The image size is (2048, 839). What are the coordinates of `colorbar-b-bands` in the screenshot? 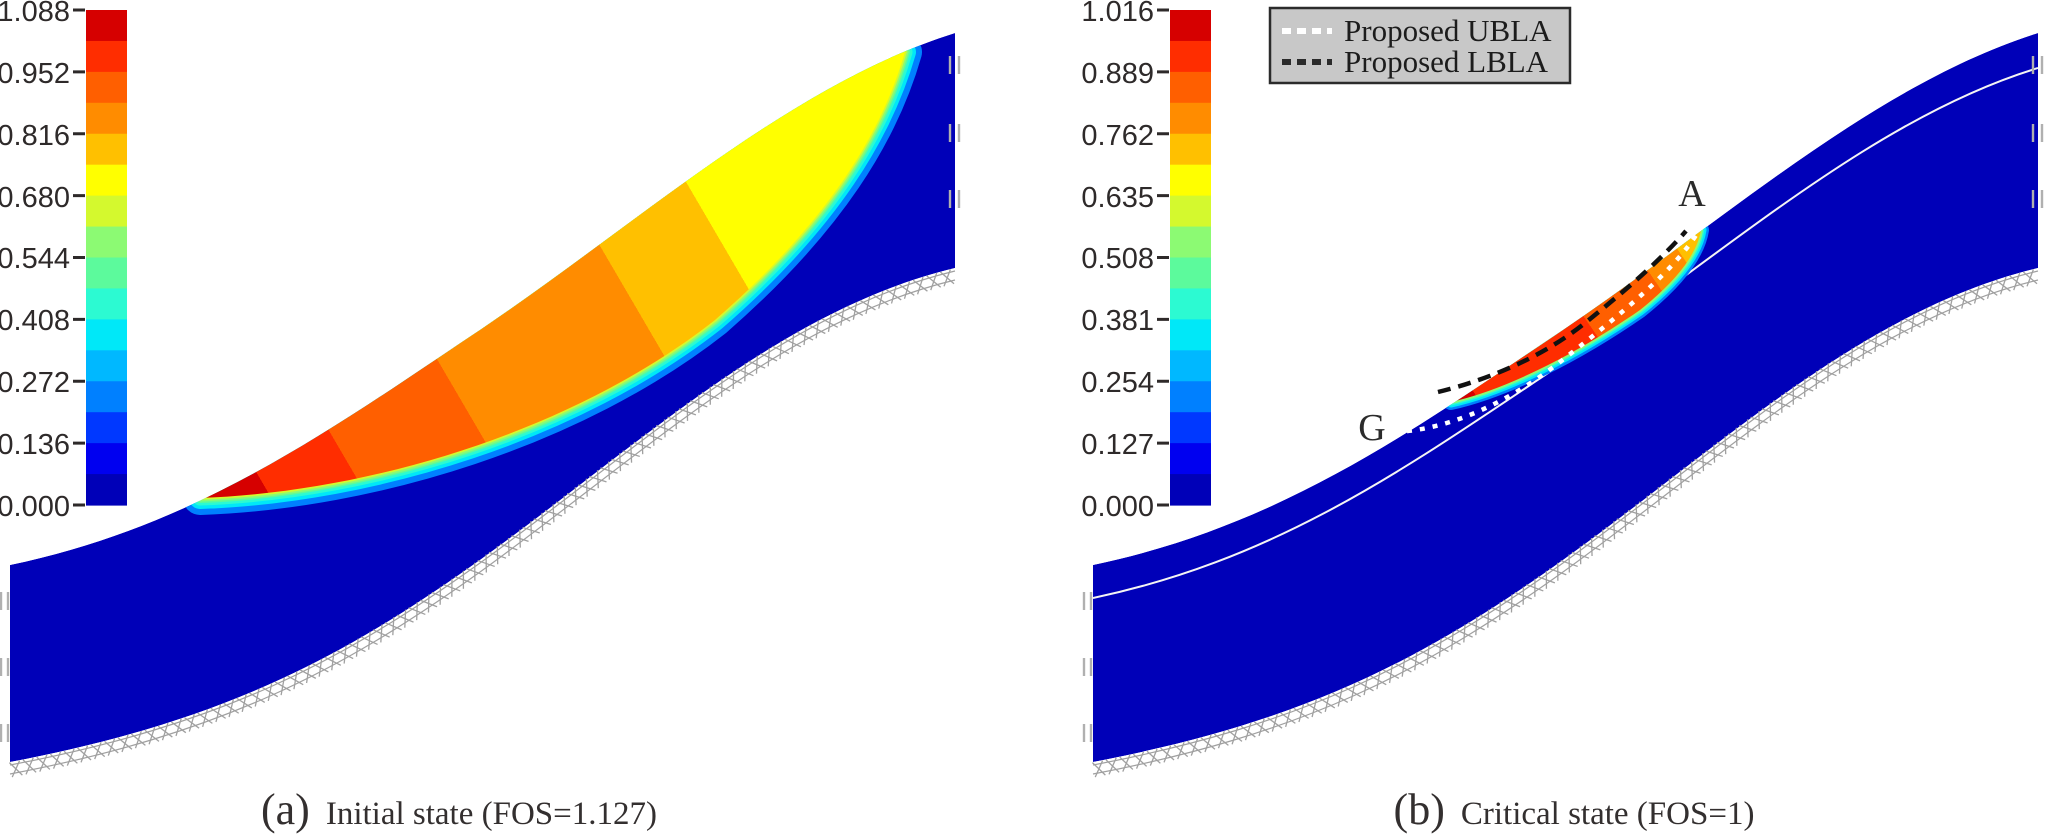 It's located at (1190, 258).